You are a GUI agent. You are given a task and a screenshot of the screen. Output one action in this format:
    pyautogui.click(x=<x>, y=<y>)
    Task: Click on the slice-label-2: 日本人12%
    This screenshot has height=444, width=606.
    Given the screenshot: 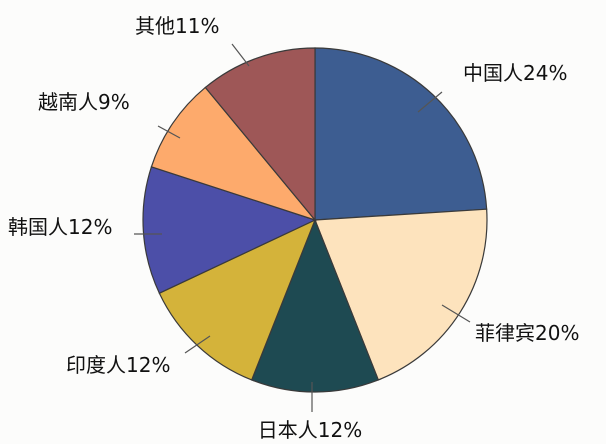 What is the action you would take?
    pyautogui.click(x=310, y=430)
    